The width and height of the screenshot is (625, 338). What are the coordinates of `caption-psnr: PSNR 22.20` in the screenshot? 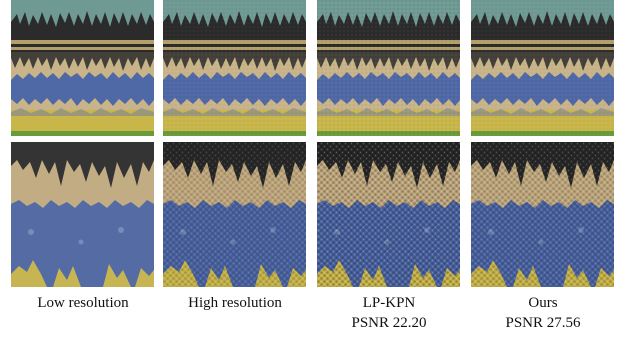 It's located at (389, 323).